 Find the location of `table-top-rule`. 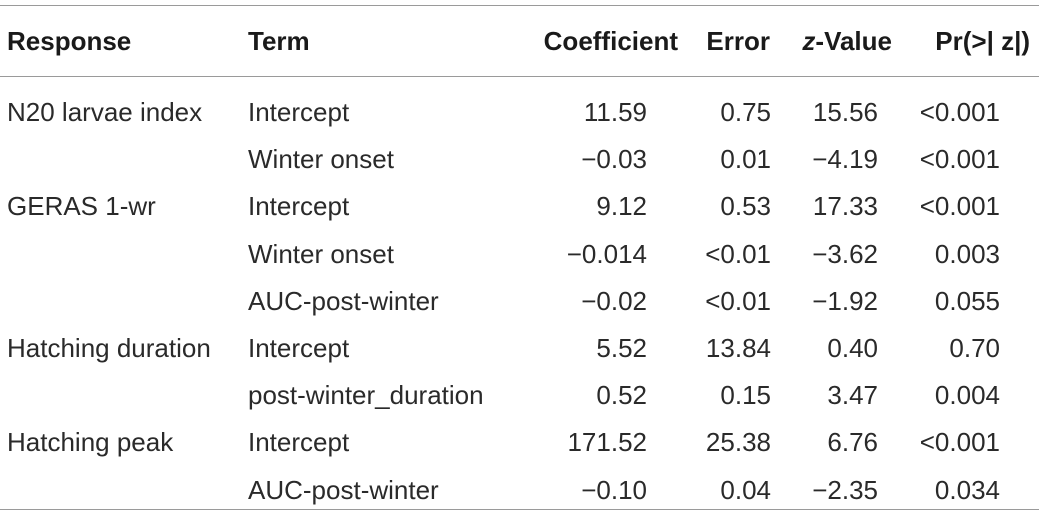

table-top-rule is located at coordinates (519, 5).